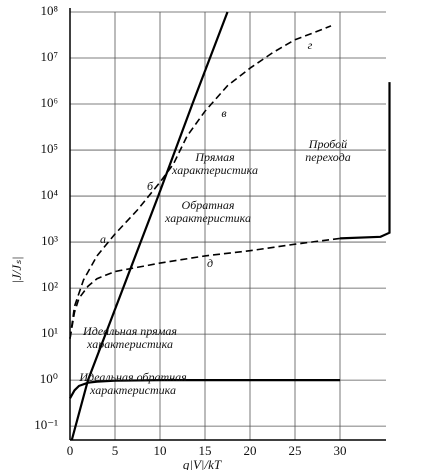 Image resolution: width=427 pixels, height=470 pixels. Describe the element at coordinates (70, 450) in the screenshot. I see `x-tick-label: 0` at that location.